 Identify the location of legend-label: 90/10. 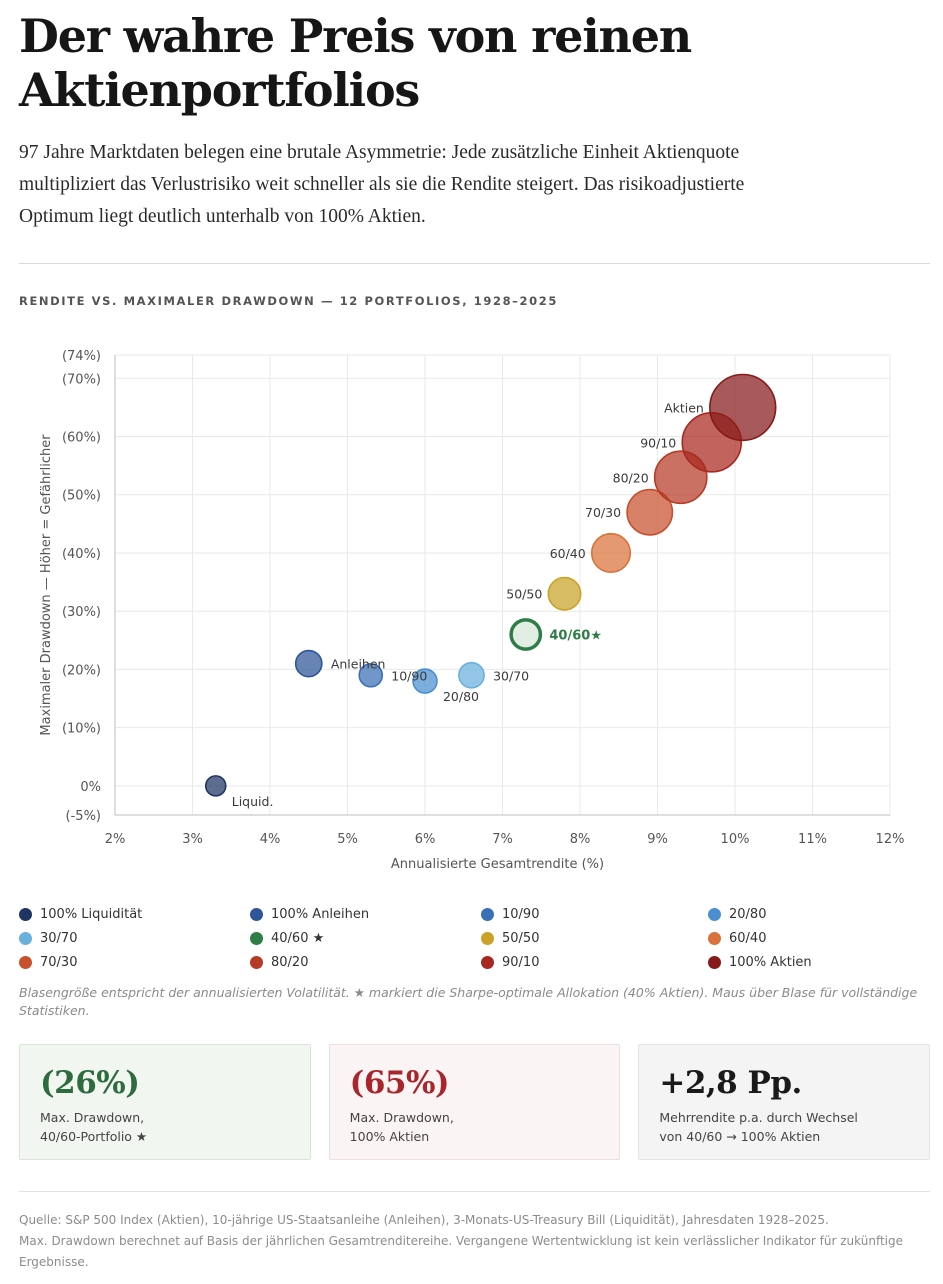
(521, 962).